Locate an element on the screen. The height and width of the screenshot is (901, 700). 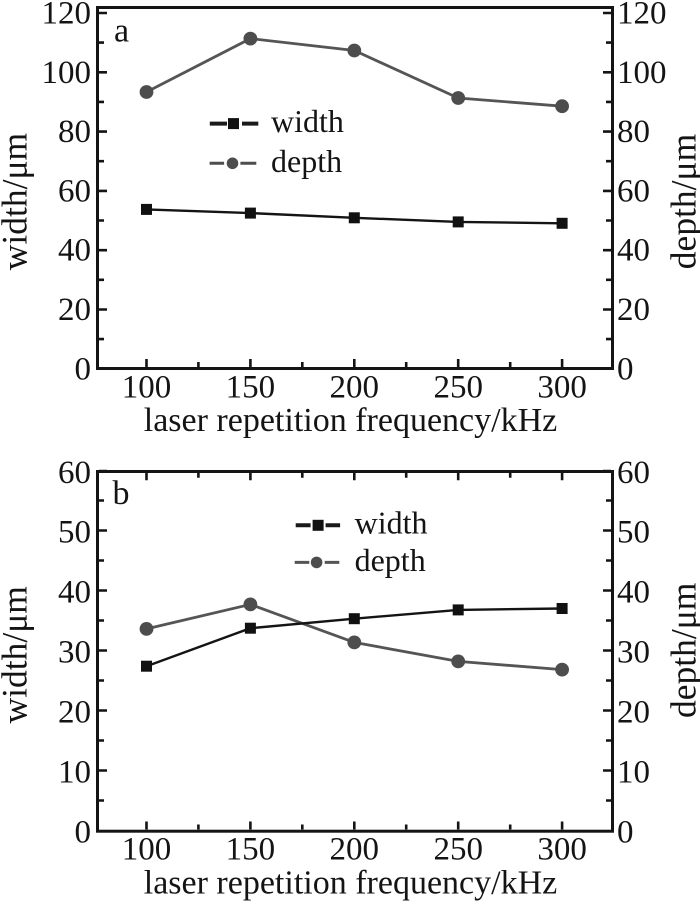
svg-text: a is located at coordinates (121, 31).